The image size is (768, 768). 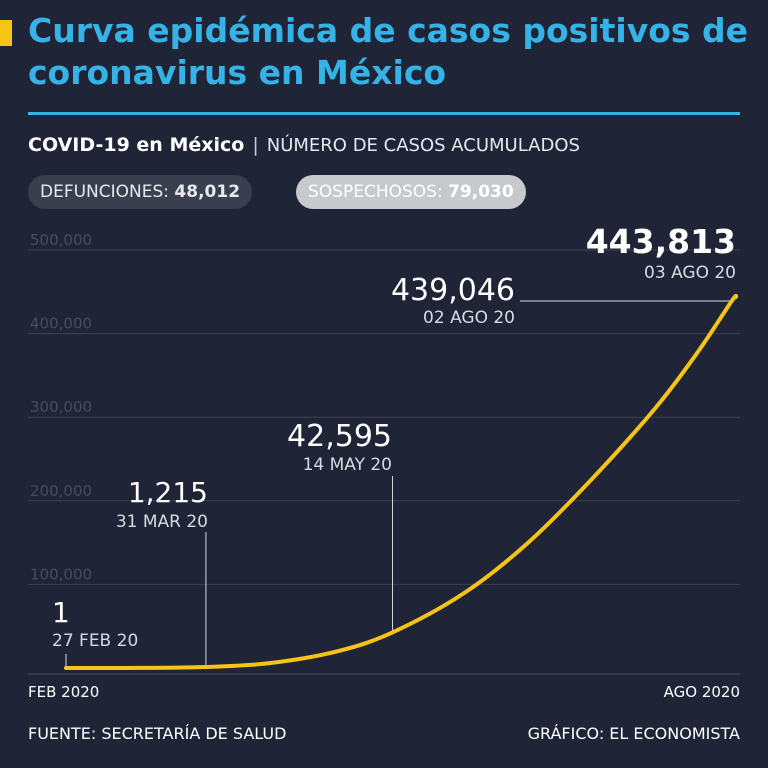 I want to click on title-divider, so click(x=384, y=113).